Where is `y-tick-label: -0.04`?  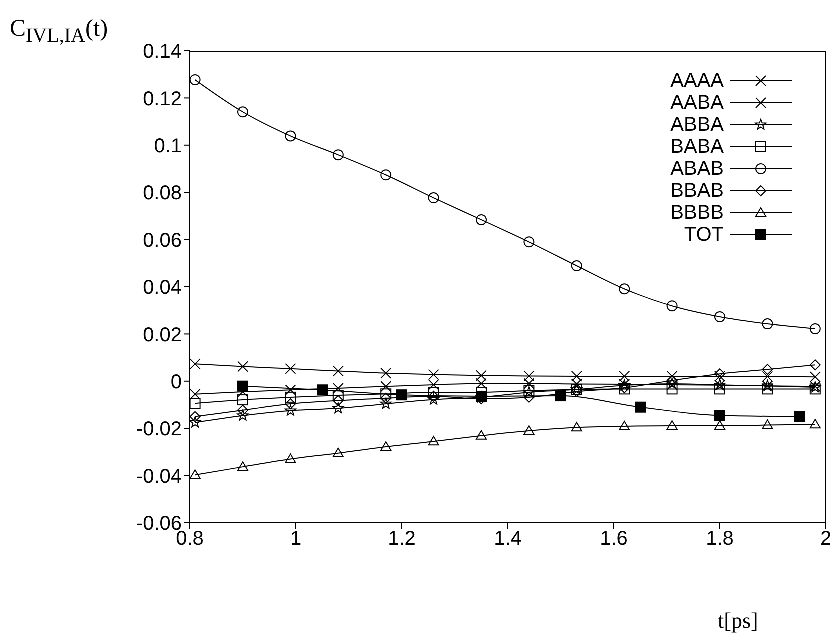
y-tick-label: -0.04 is located at coordinates (159, 477).